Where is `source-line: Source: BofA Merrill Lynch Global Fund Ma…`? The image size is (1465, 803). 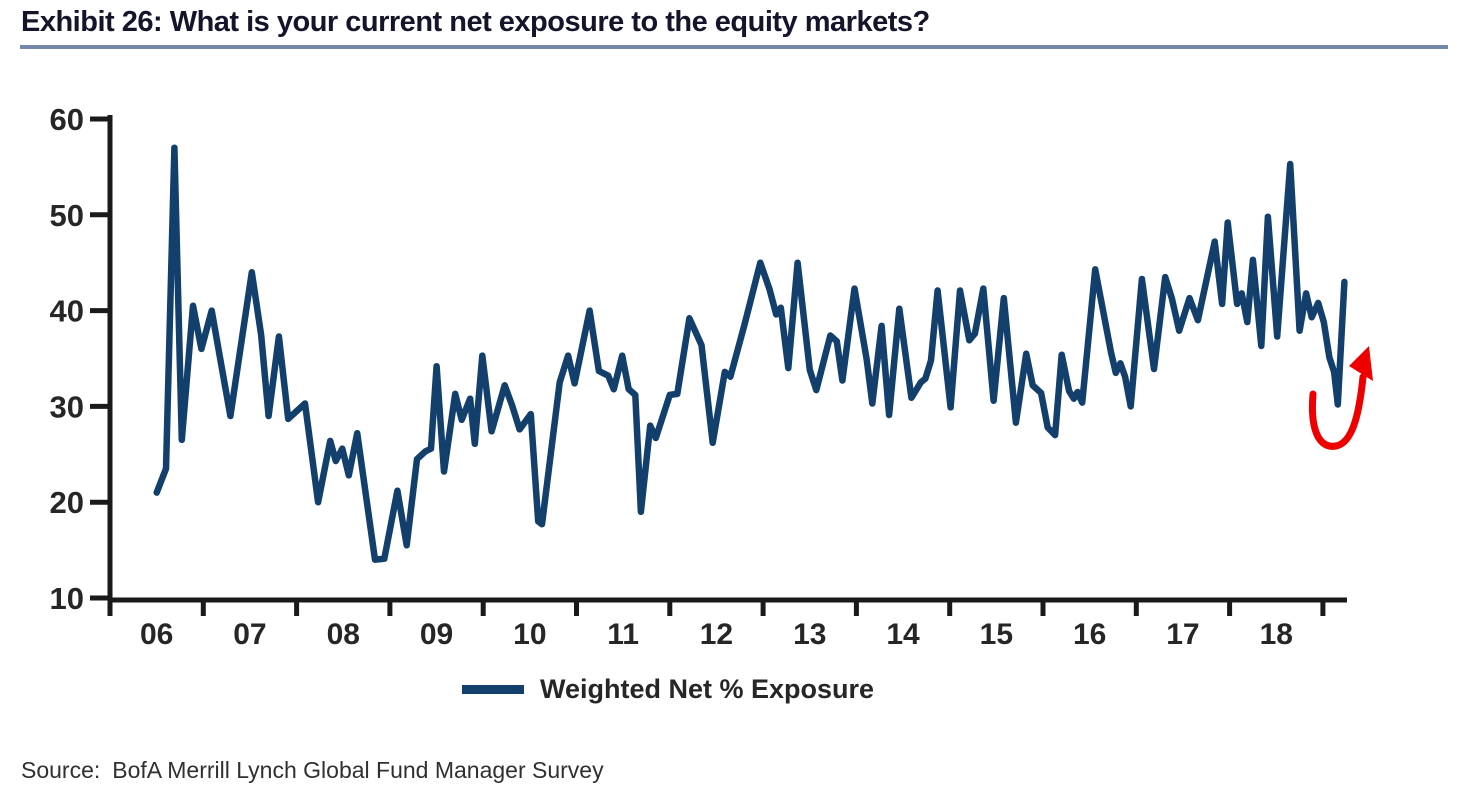 source-line: Source: BofA Merrill Lynch Global Fund Ma… is located at coordinates (312, 770).